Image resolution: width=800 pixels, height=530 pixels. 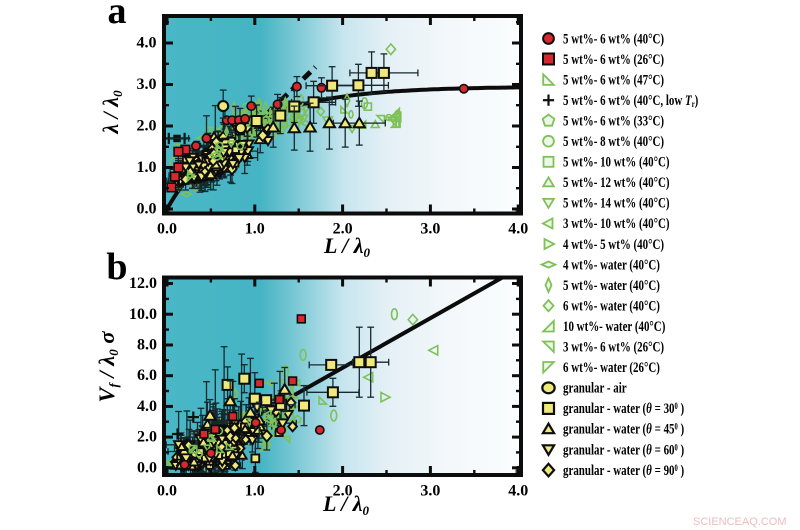 What do you see at coordinates (595, 387) in the screenshot?
I see `svg-text: granular - air` at bounding box center [595, 387].